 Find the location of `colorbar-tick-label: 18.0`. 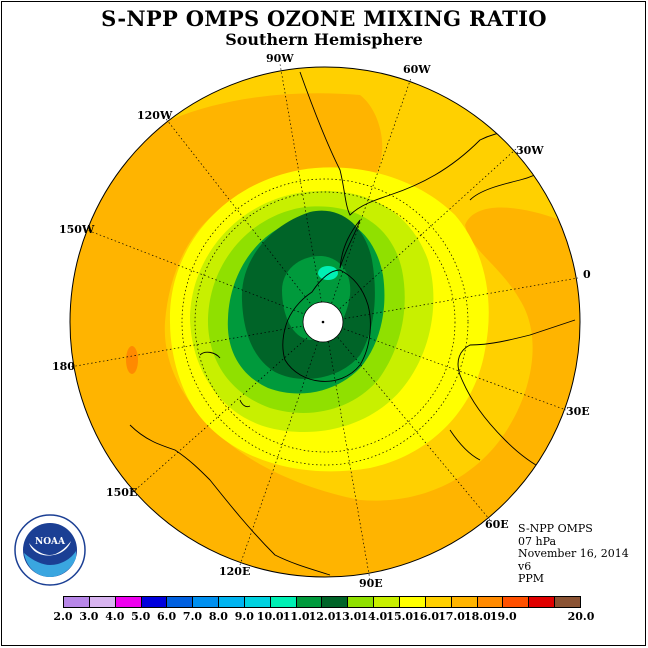

colorbar-tick-label: 18.0 is located at coordinates (477, 616).